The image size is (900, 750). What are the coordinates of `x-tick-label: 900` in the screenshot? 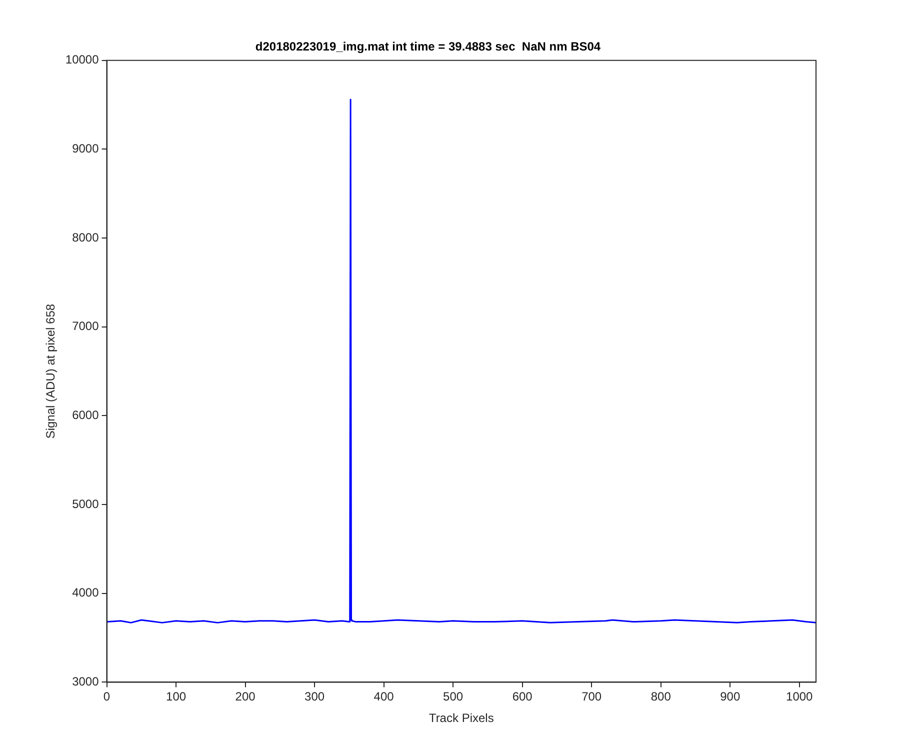 It's located at (730, 697).